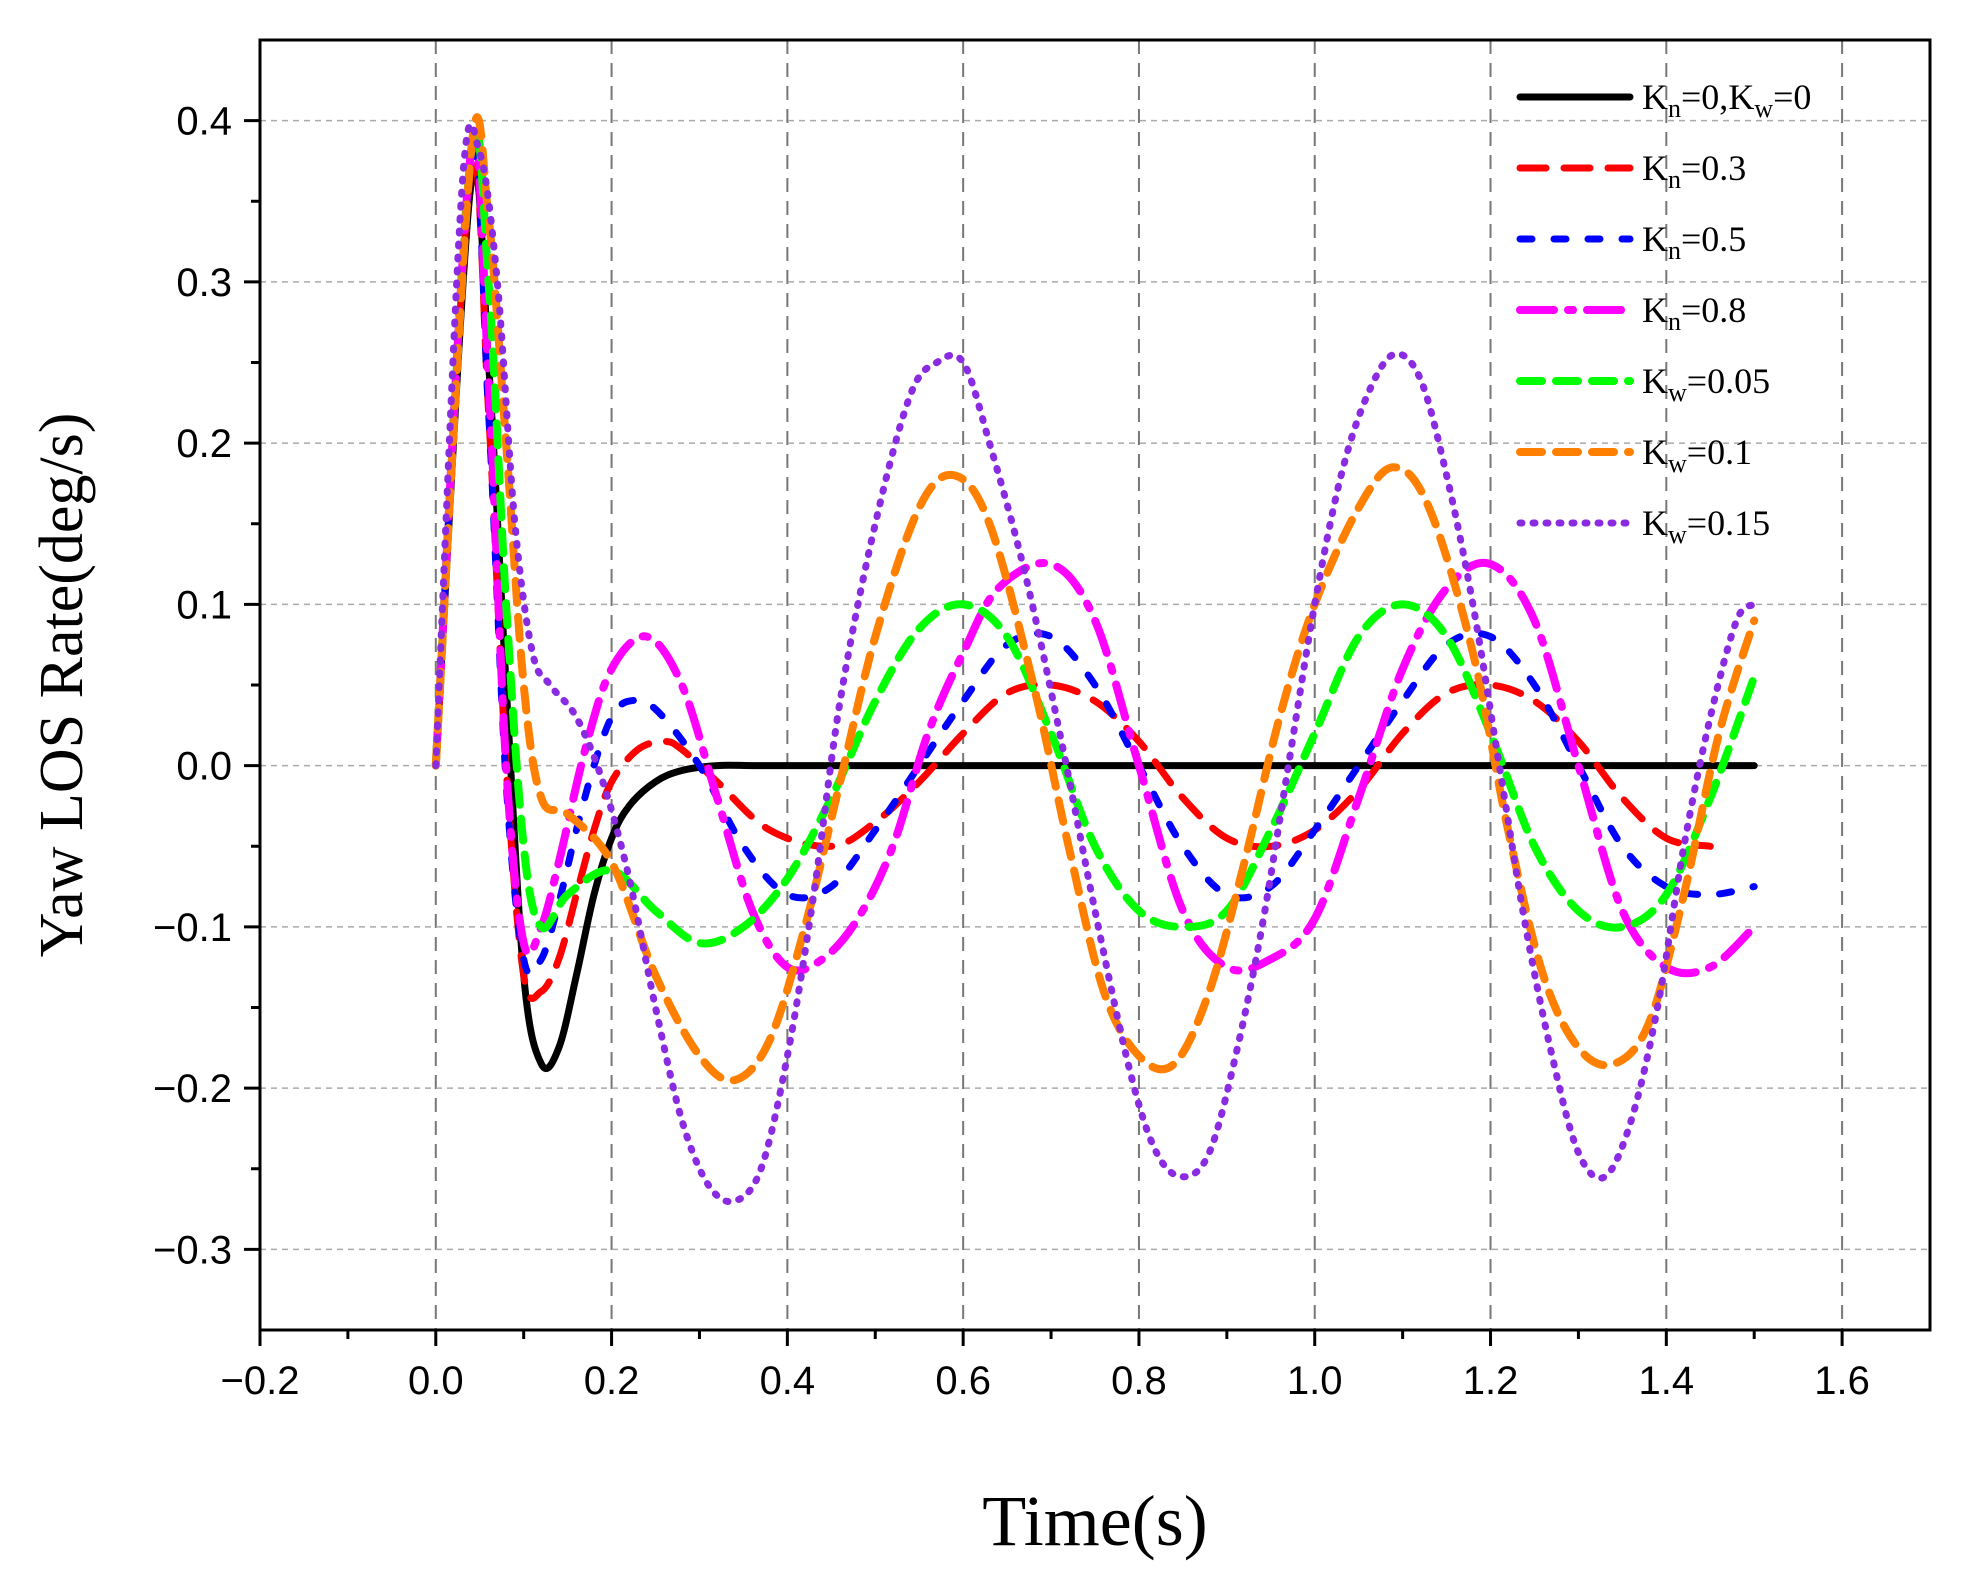  Describe the element at coordinates (788, 1381) in the screenshot. I see `x-tick-label: 0.4` at that location.